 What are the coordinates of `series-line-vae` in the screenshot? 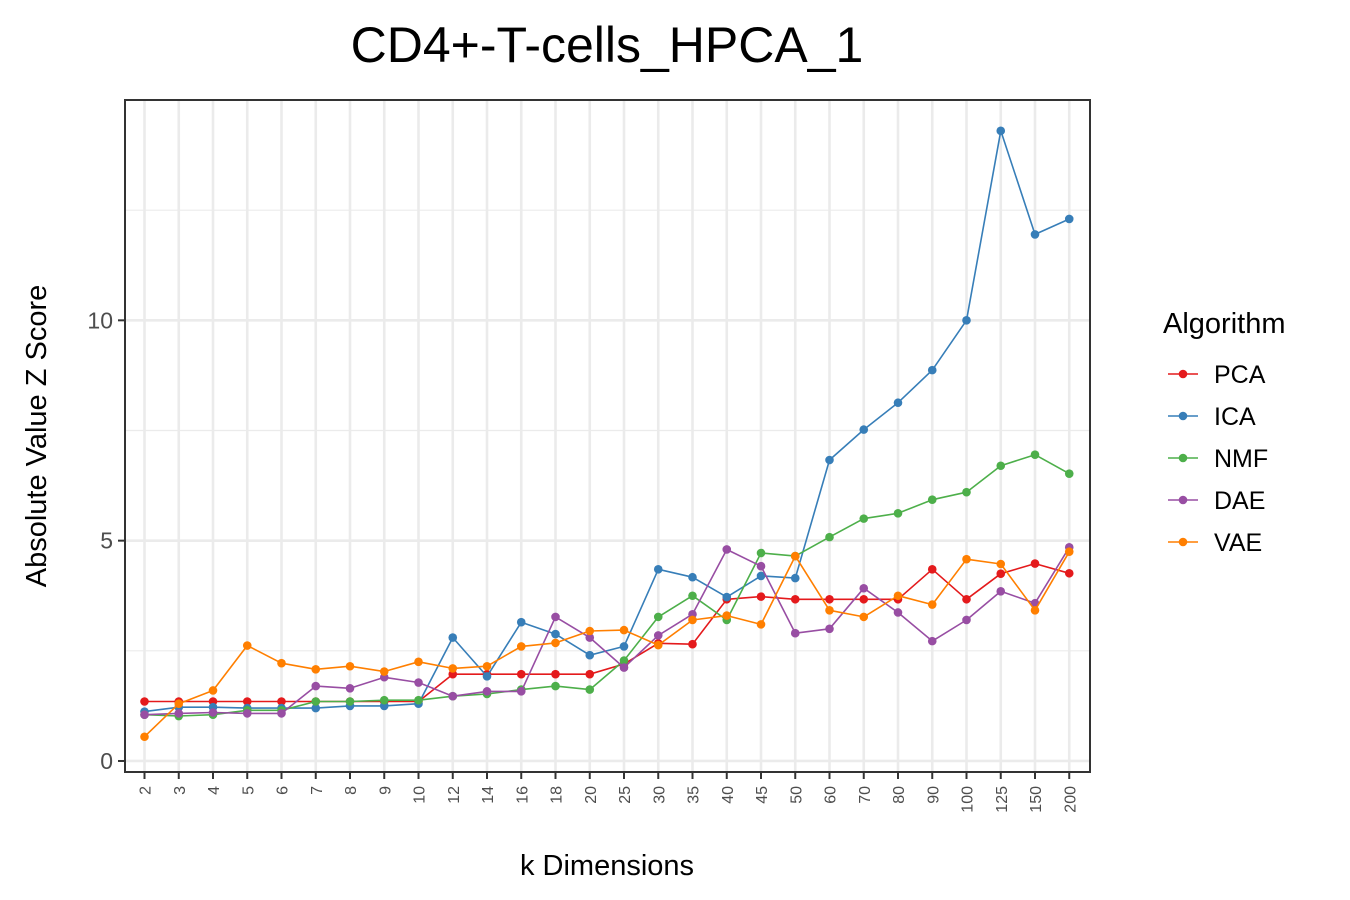 It's located at (606, 644).